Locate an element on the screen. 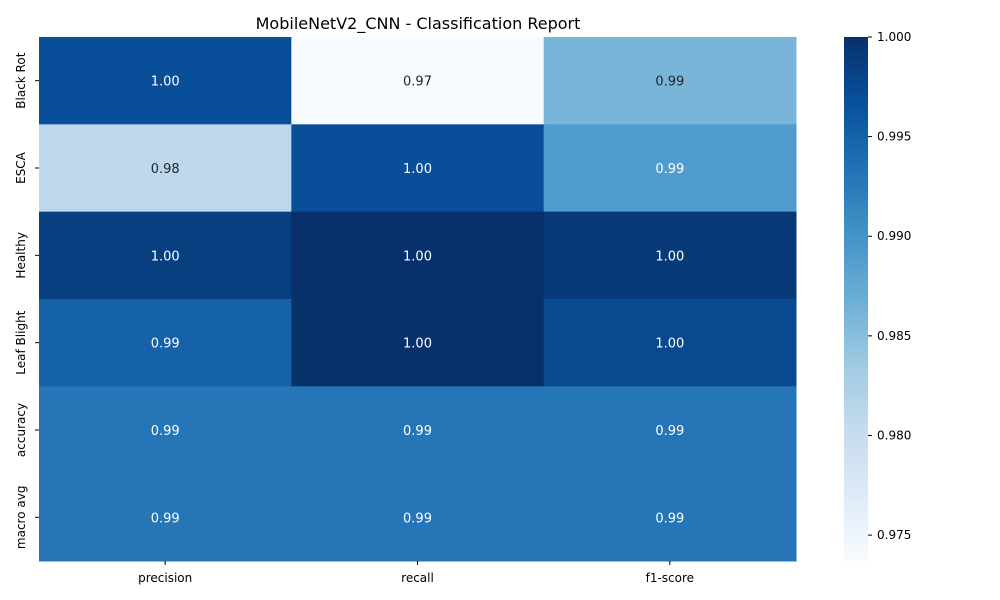 The height and width of the screenshot is (600, 1000). cell-annotation: 0.97 is located at coordinates (417, 82).